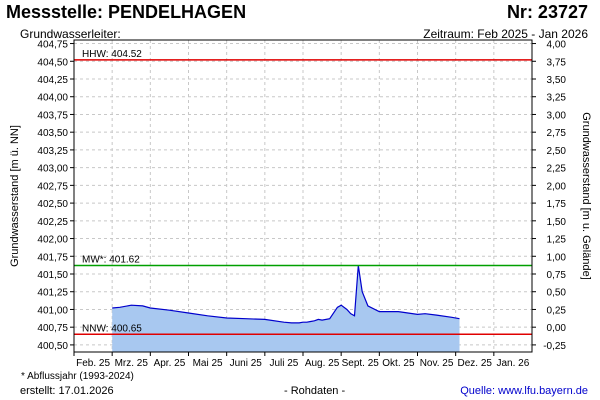 The image size is (600, 400). I want to click on x-tick-label: Nov. 25, so click(437, 363).